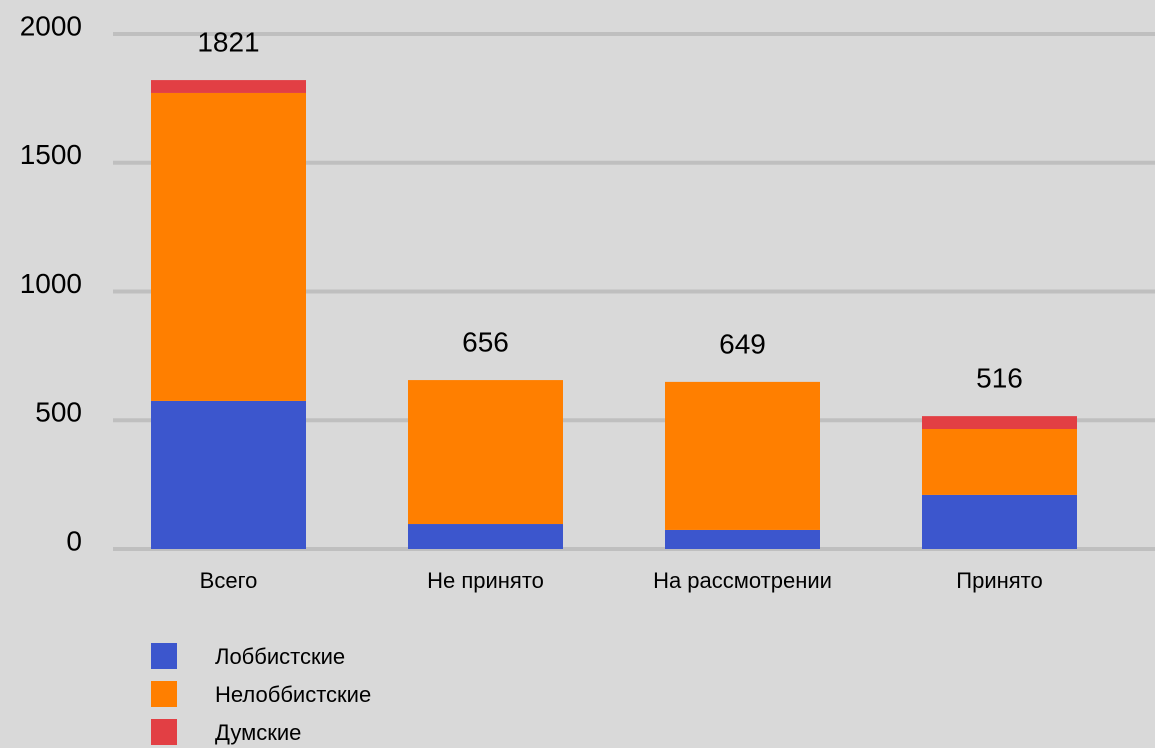  I want to click on legend-label: Лоббистские, so click(280, 656).